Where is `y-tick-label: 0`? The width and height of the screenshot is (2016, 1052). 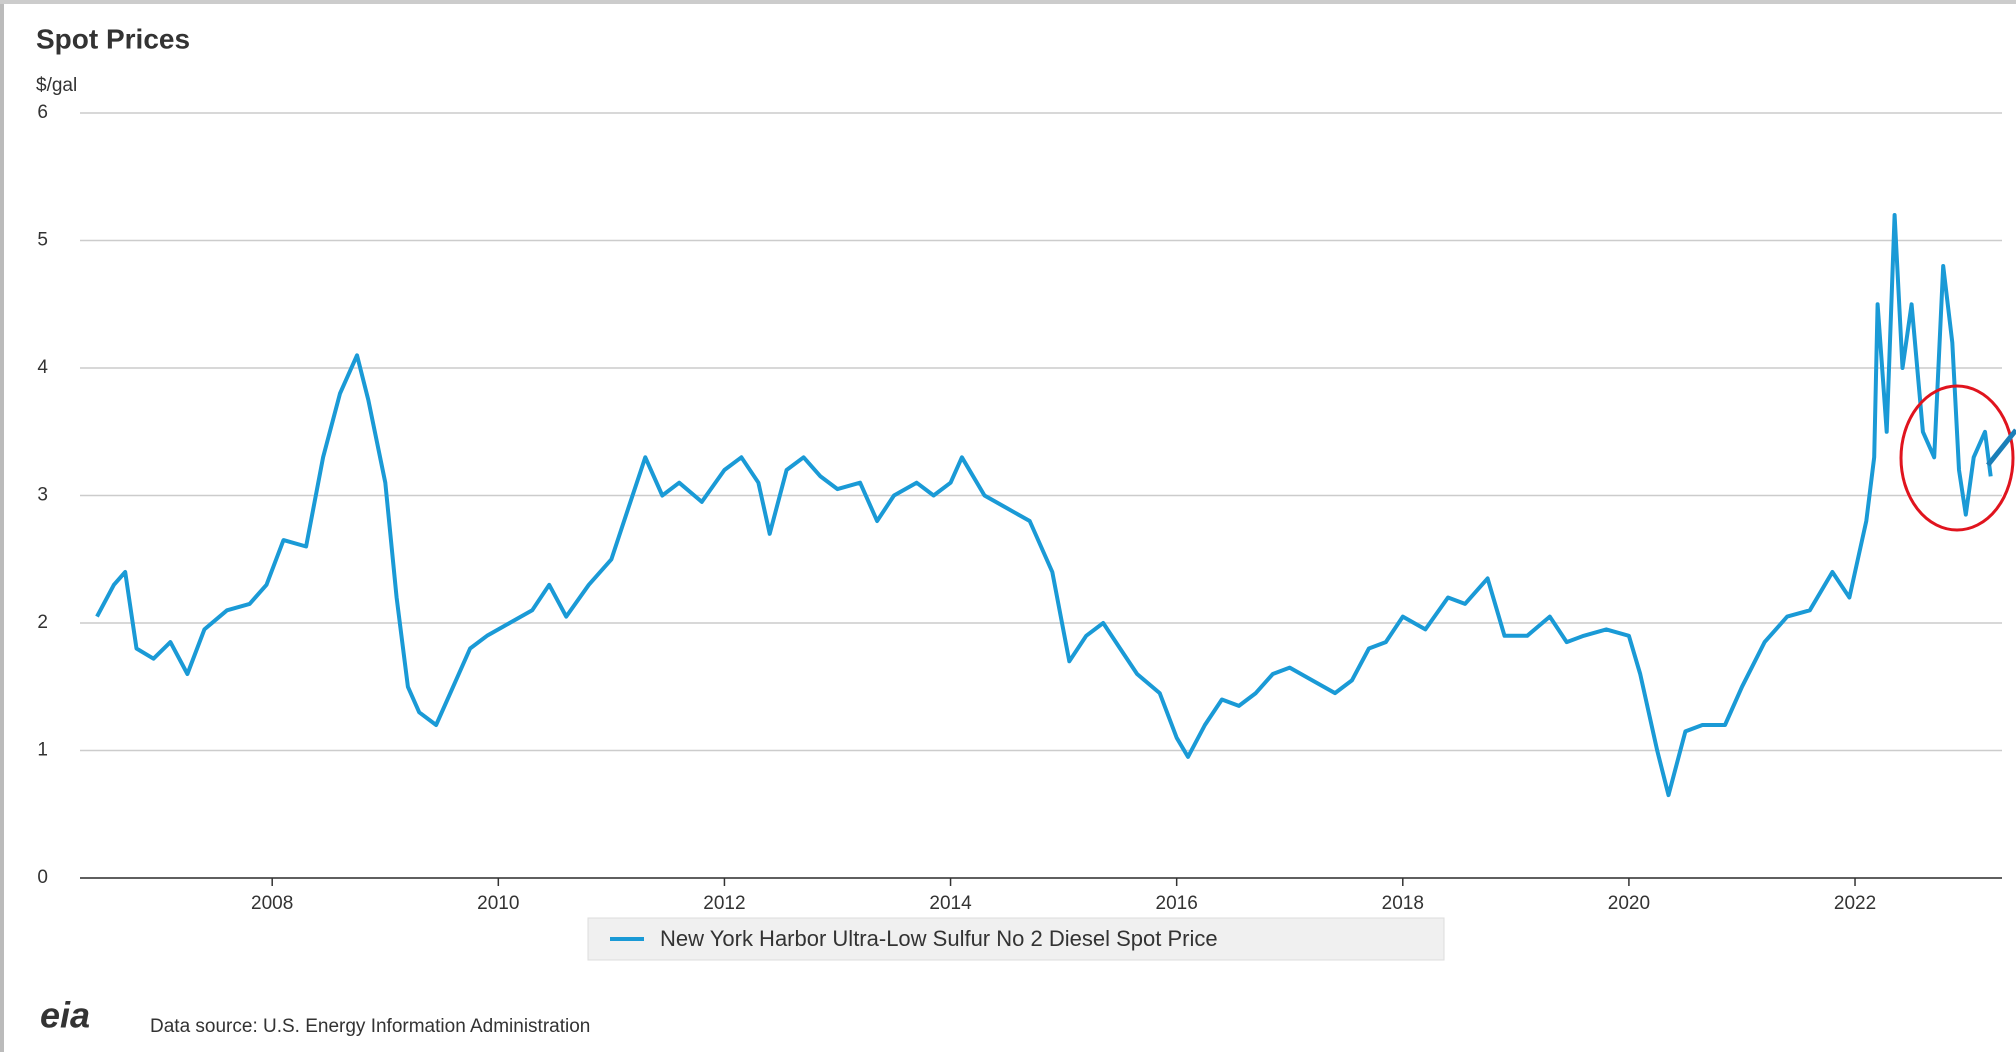 y-tick-label: 0 is located at coordinates (42, 877).